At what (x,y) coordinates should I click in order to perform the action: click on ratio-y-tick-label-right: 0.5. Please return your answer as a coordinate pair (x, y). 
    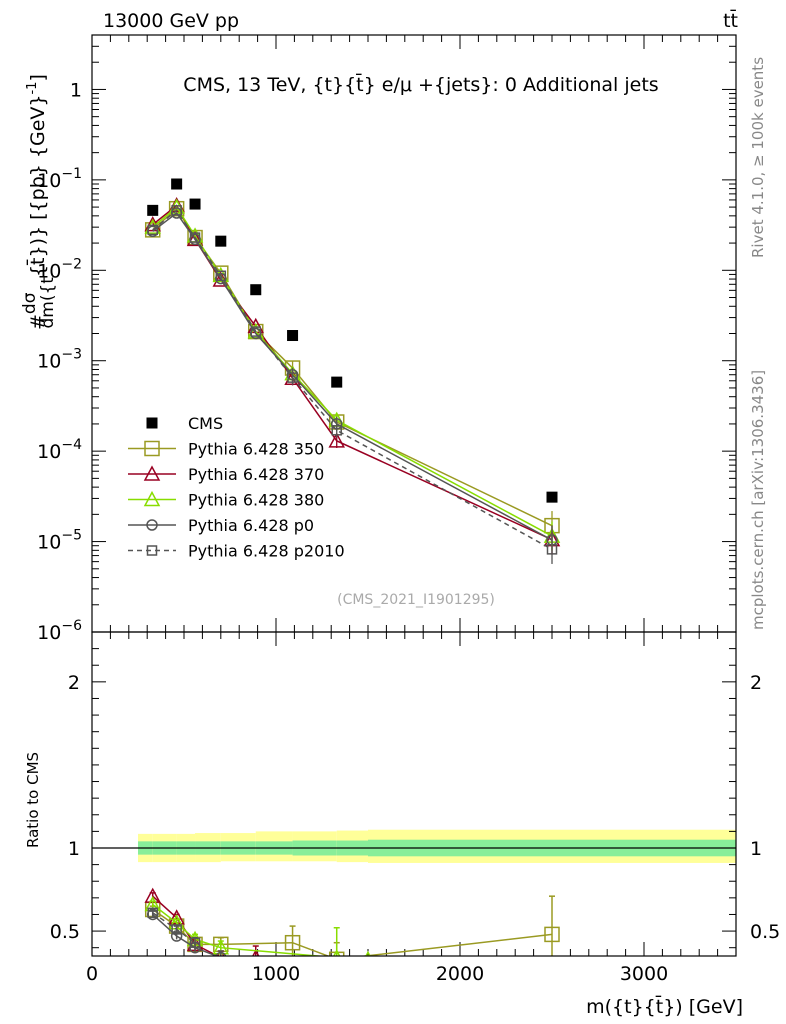
    Looking at the image, I should click on (765, 932).